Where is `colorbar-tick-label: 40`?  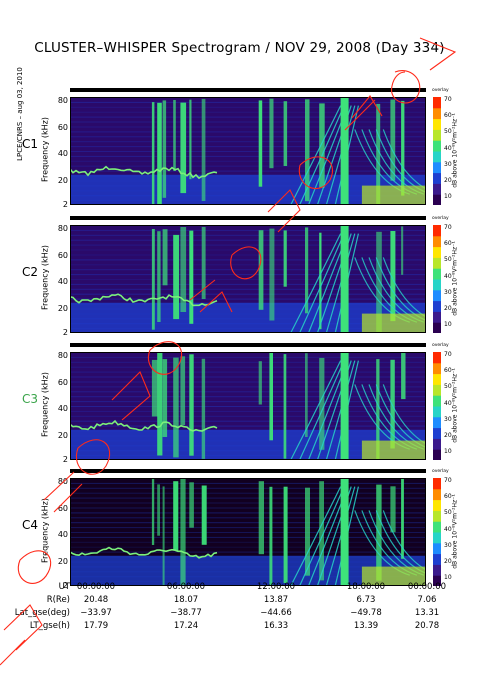 colorbar-tick-label: 40 is located at coordinates (448, 276).